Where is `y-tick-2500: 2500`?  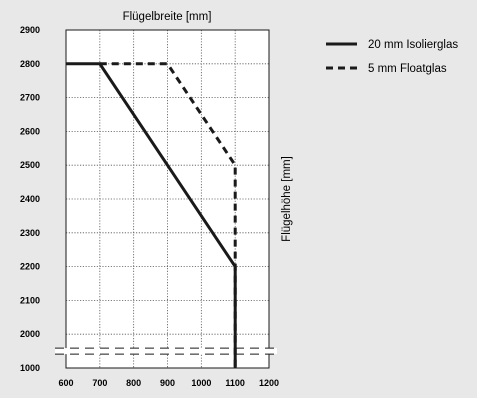 y-tick-2500: 2500 is located at coordinates (30, 165).